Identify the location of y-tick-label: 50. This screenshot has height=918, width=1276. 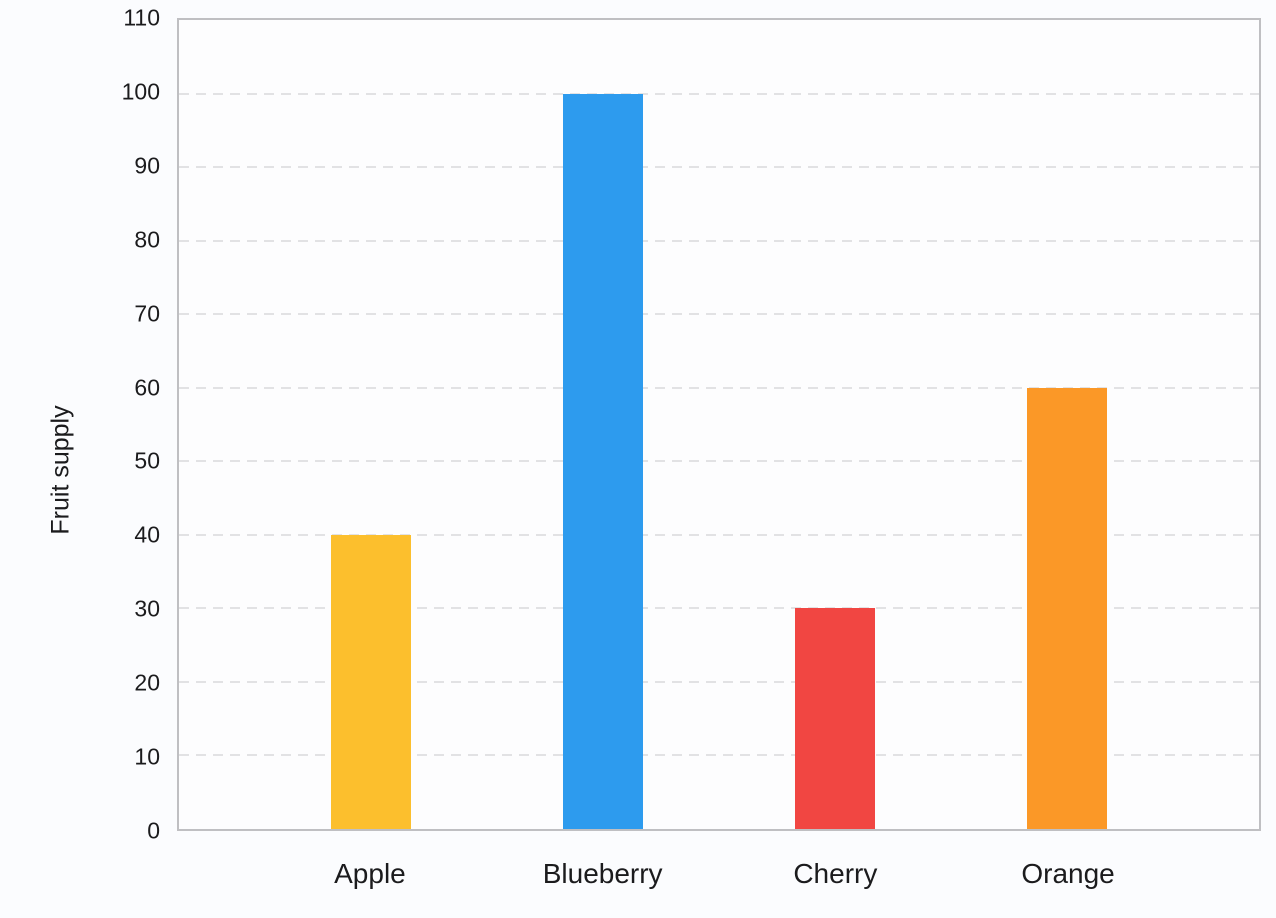
(147, 460).